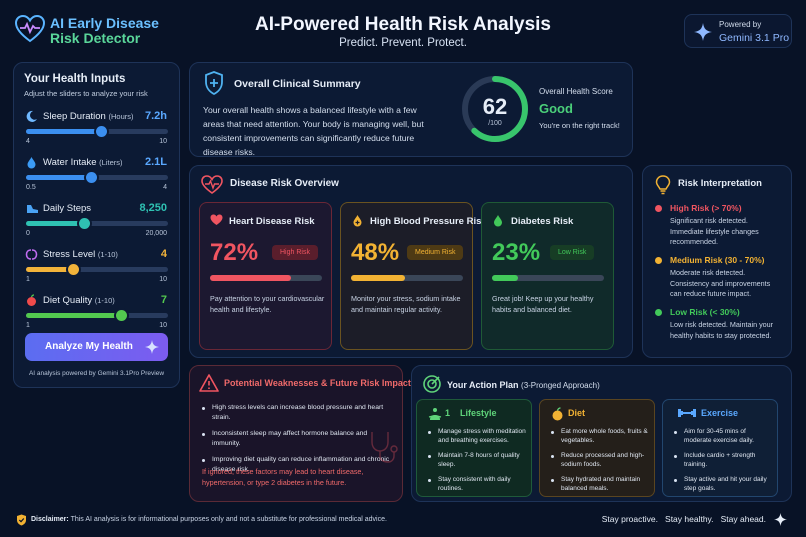 This screenshot has height=537, width=806. What do you see at coordinates (163, 300) in the screenshot?
I see `slider-value: 7` at bounding box center [163, 300].